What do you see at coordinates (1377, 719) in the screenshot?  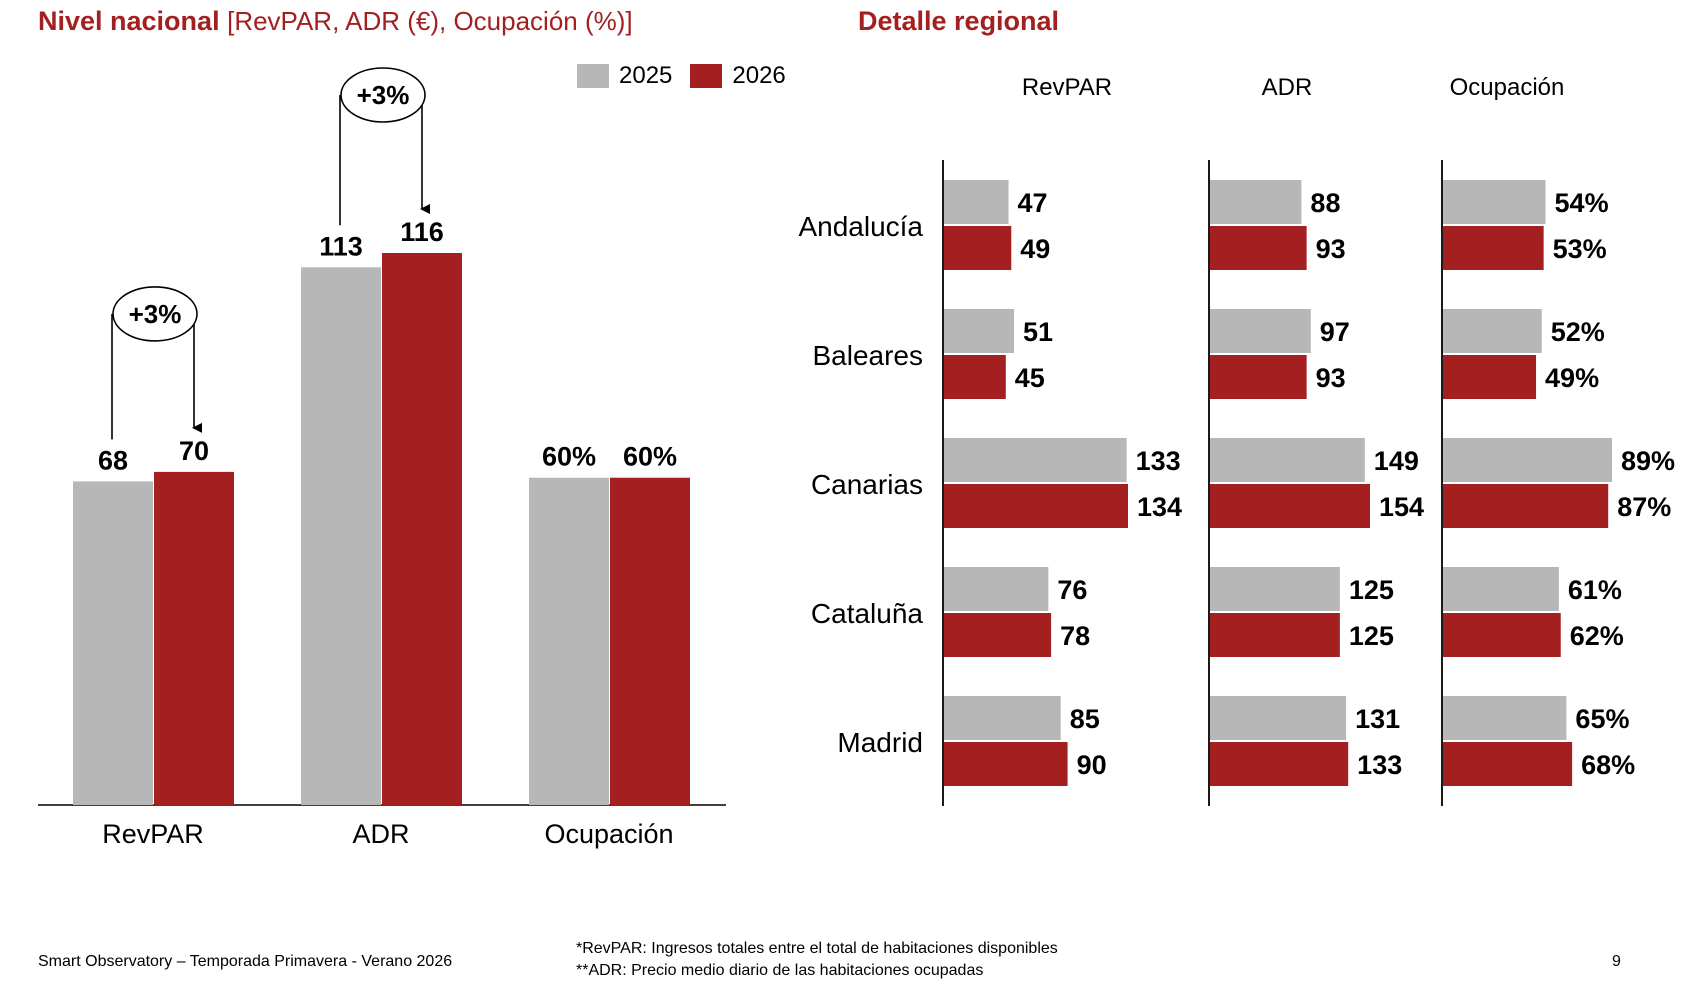 I see `value-adr-madrid-2025: 131` at bounding box center [1377, 719].